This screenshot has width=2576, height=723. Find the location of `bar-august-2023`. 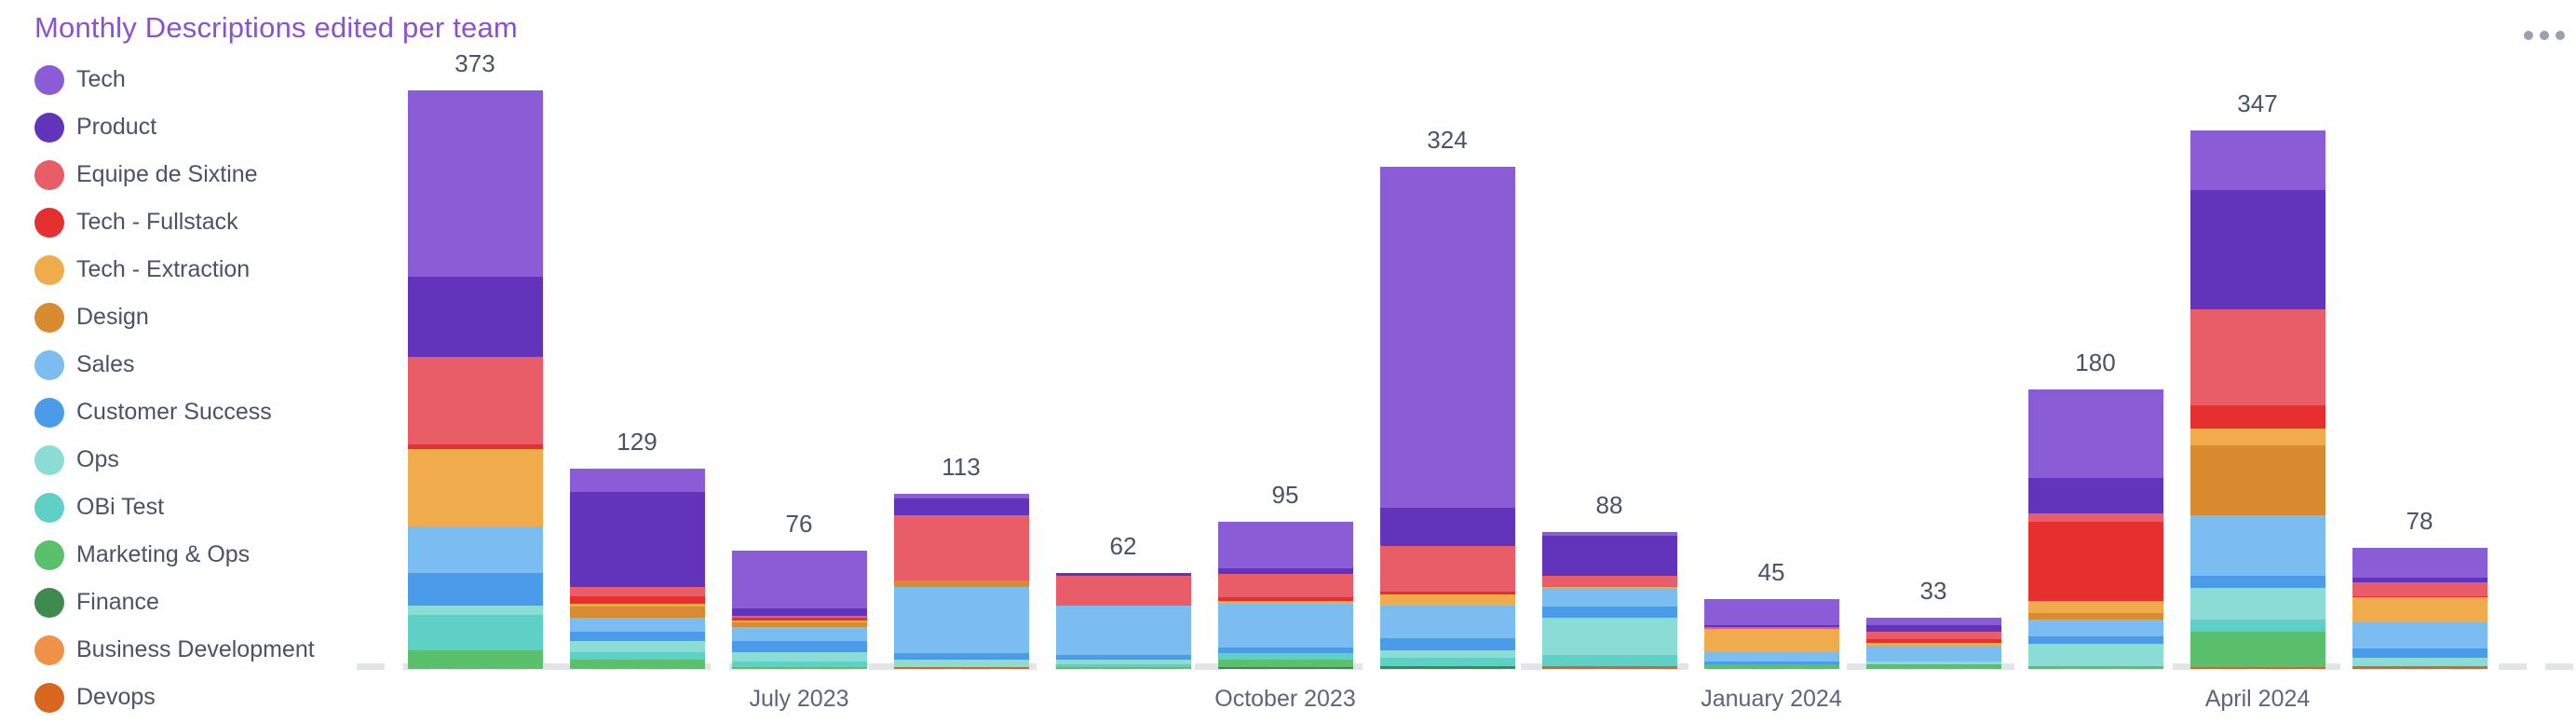

bar-august-2023 is located at coordinates (961, 581).